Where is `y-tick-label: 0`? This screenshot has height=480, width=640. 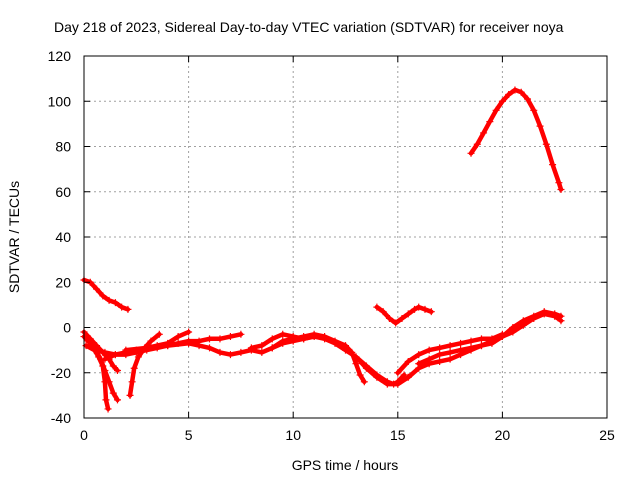
y-tick-label: 0 is located at coordinates (67, 328).